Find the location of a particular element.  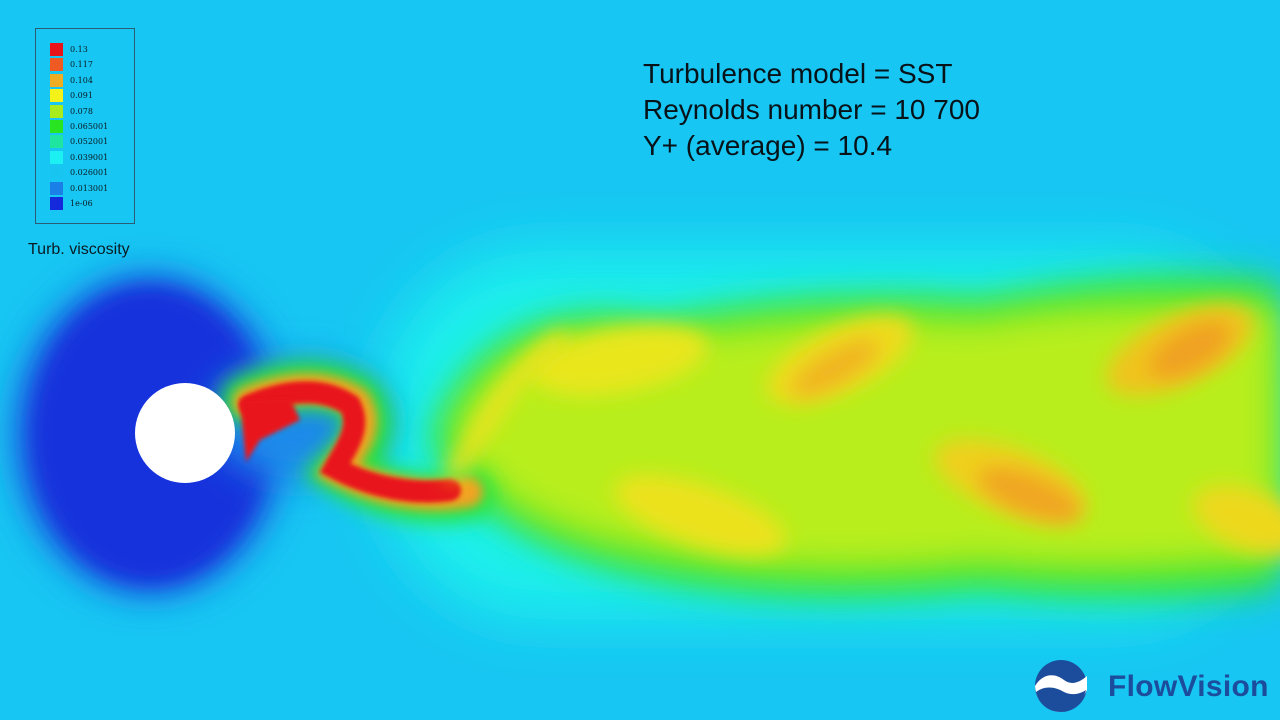

legend-label: 0.065001 is located at coordinates (89, 126).